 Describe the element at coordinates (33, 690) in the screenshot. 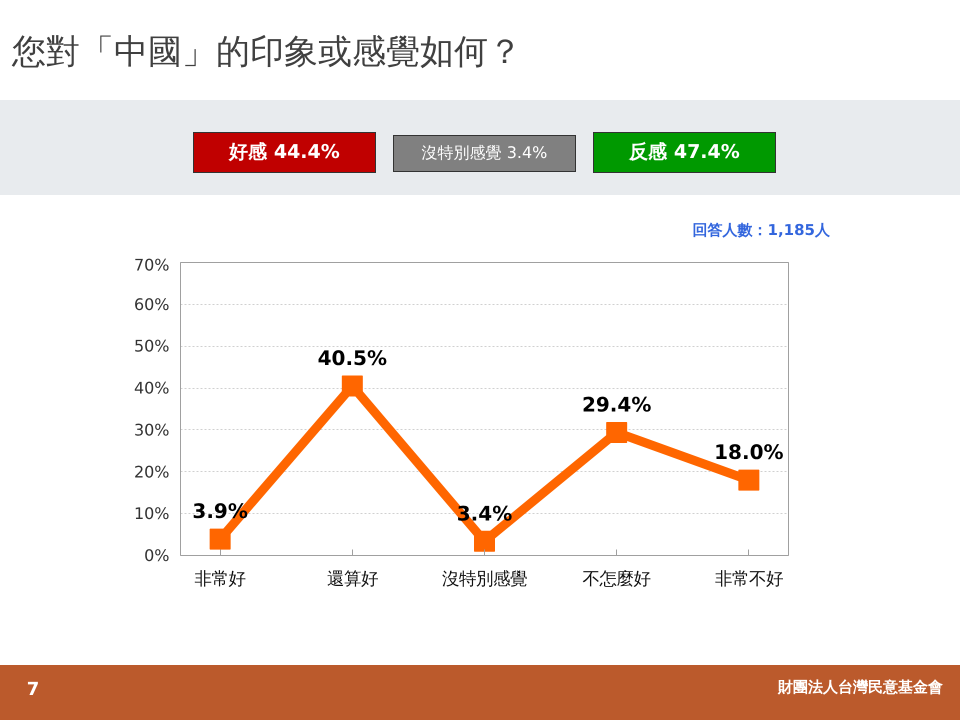

I see `text: 7` at that location.